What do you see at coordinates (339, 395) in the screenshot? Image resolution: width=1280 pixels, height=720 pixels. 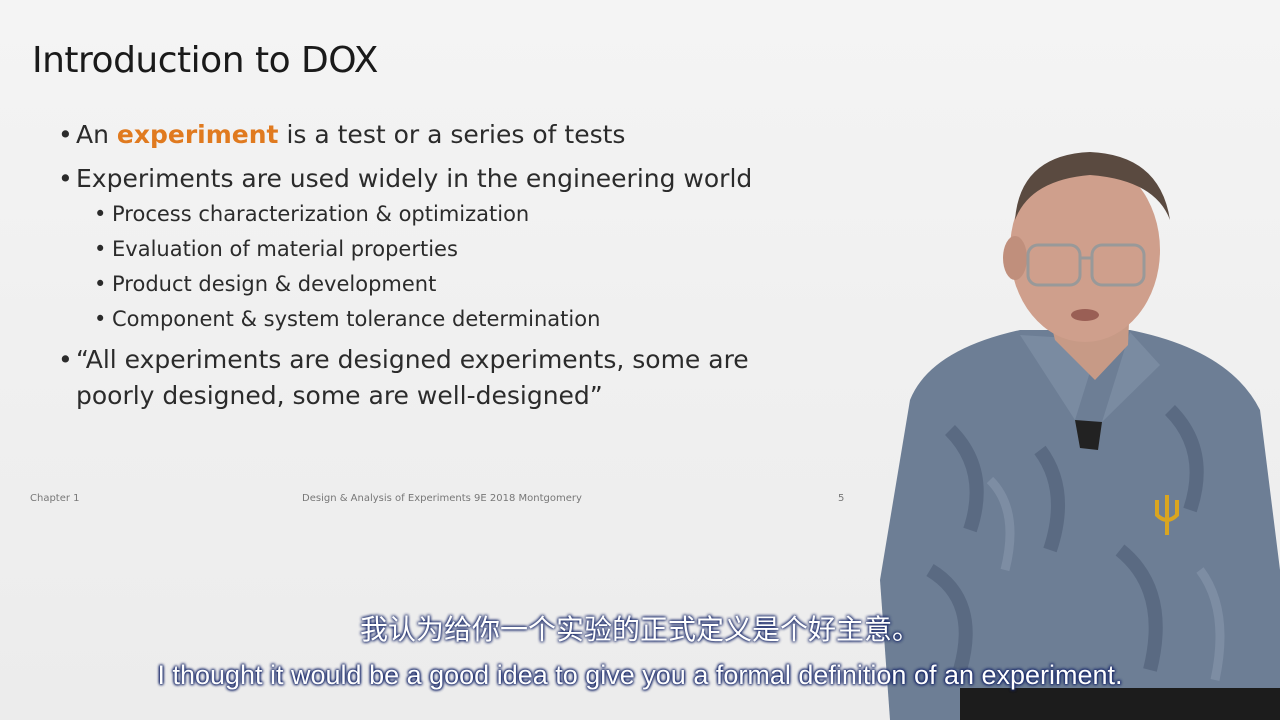 I see `bullet-3-line-2: poorly designed, some are well-designed”` at bounding box center [339, 395].